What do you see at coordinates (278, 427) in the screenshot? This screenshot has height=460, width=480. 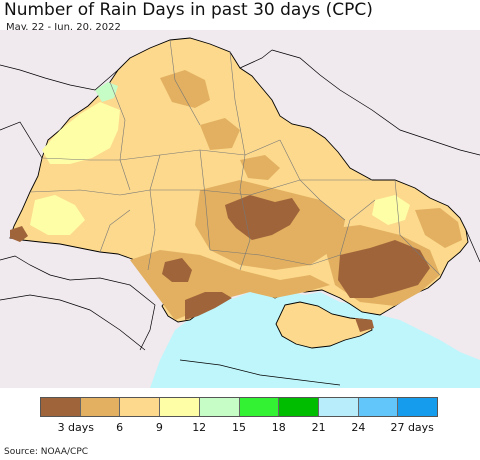 I see `legend-tick-label: 18` at bounding box center [278, 427].